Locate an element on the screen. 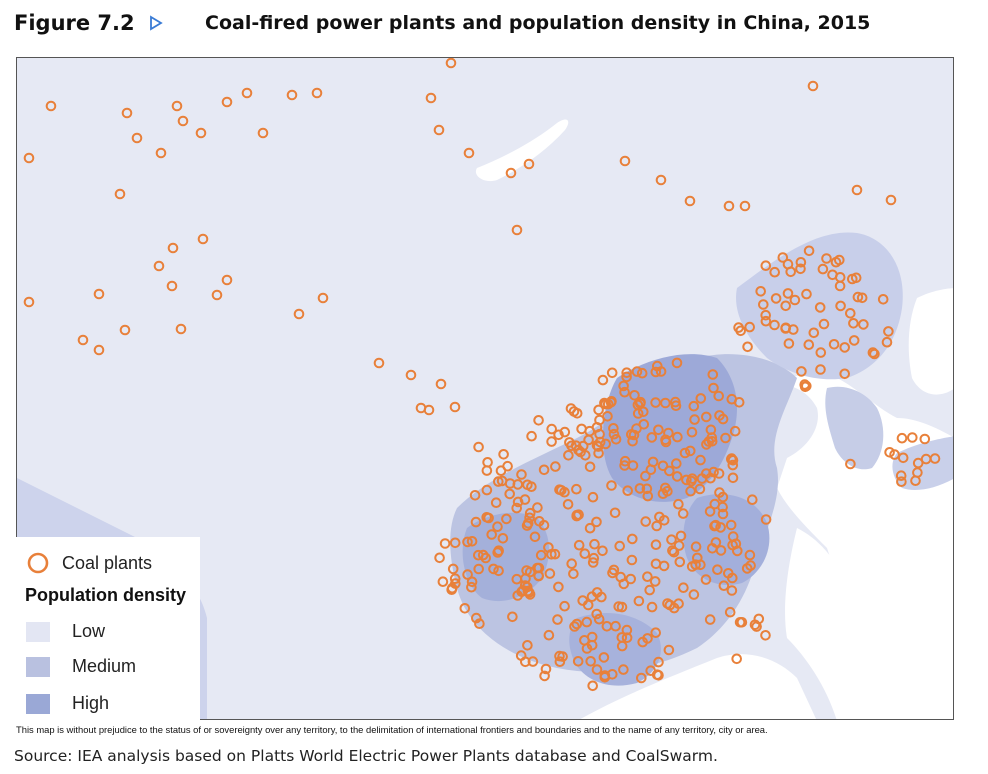  coal-plant-marker-icon is located at coordinates (38, 563).